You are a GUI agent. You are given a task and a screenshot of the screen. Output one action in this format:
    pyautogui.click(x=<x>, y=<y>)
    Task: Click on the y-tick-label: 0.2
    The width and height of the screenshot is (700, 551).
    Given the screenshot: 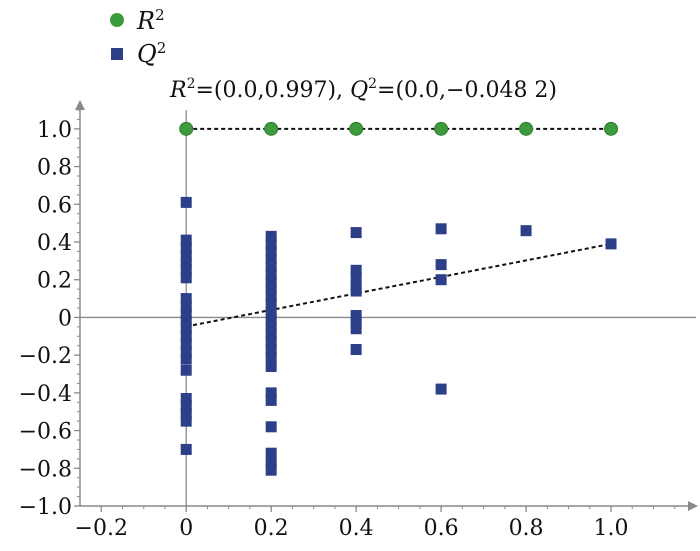 What is the action you would take?
    pyautogui.click(x=54, y=281)
    